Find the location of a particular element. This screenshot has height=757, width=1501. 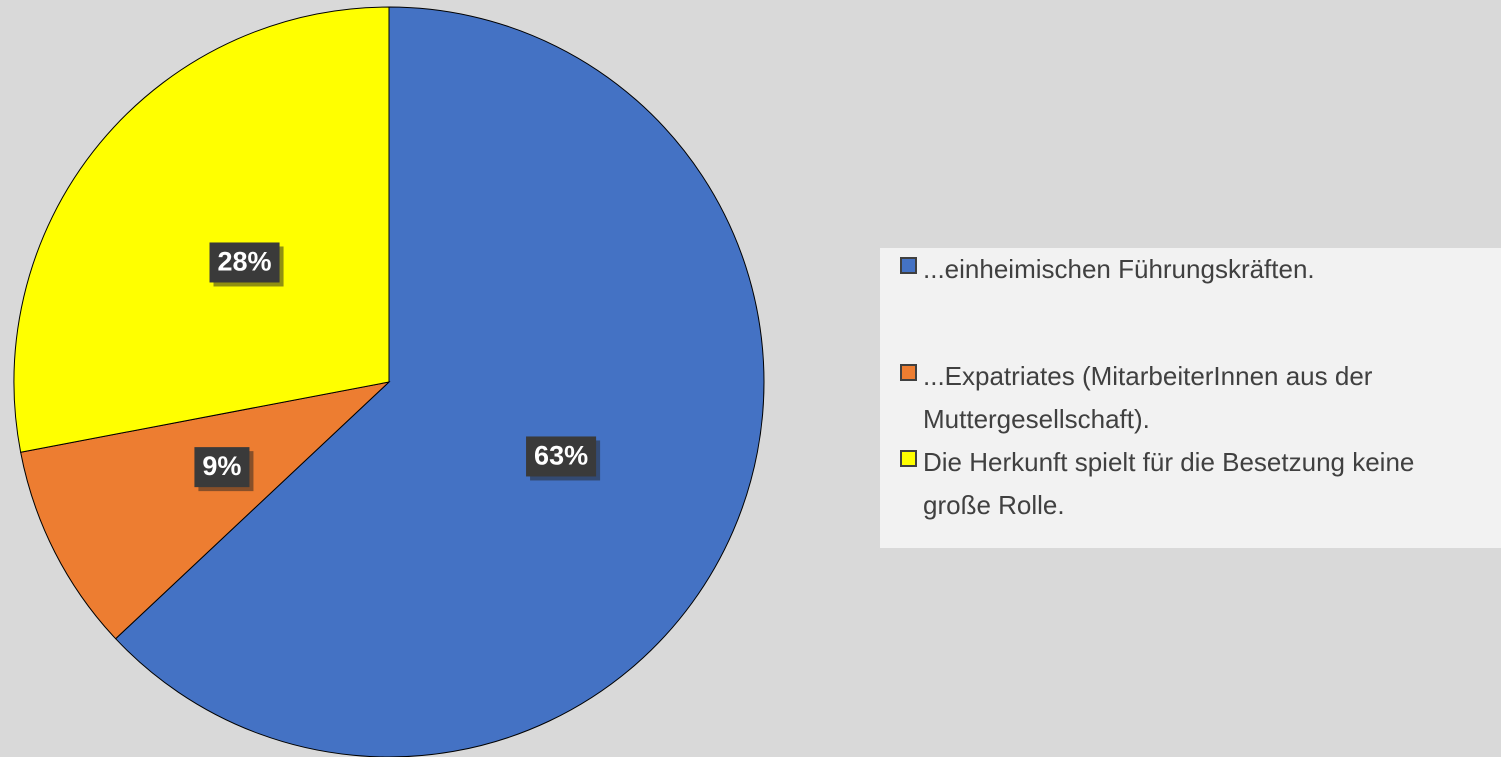

data-label: 28% is located at coordinates (246, 264).